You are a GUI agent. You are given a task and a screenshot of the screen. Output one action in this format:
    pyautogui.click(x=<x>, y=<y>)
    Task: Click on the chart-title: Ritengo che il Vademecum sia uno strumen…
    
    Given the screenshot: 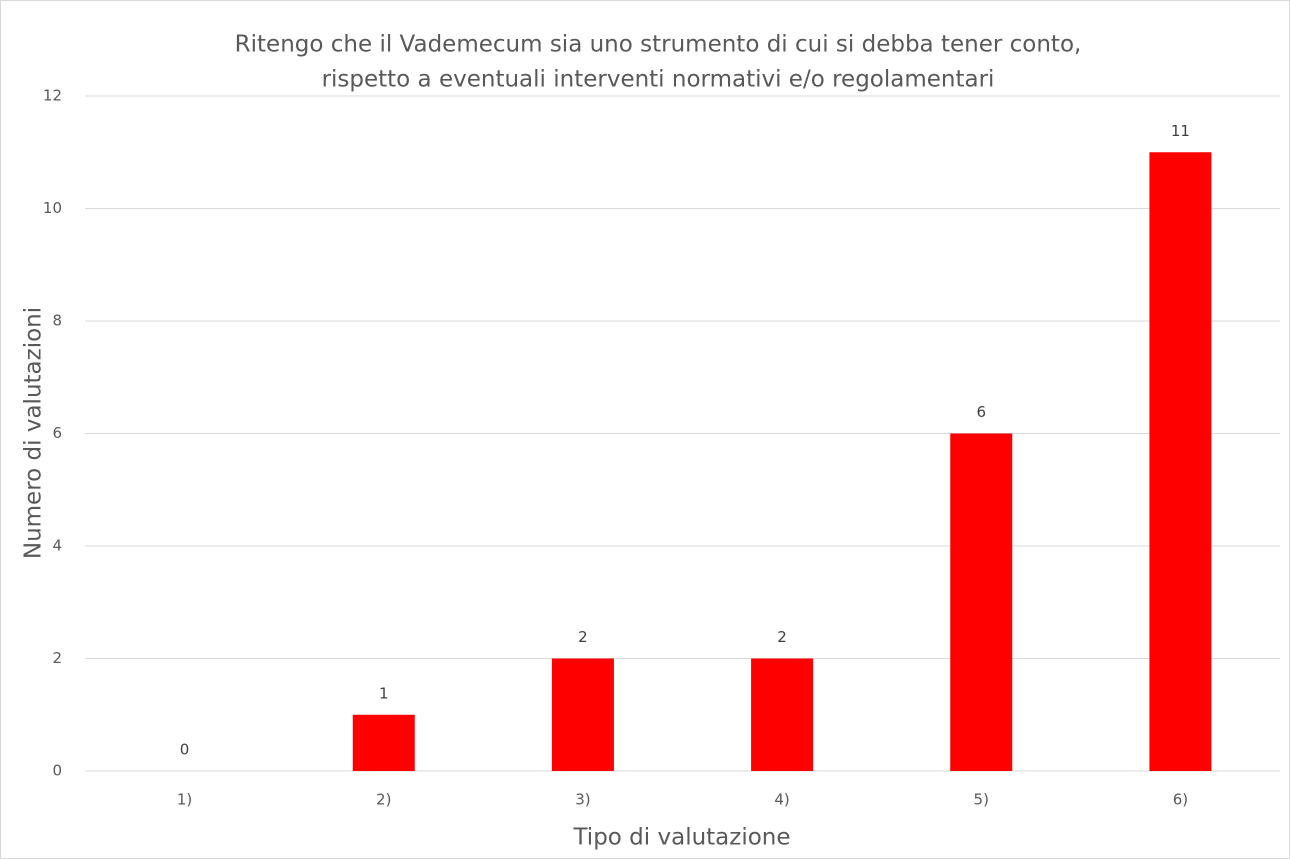 What is the action you would take?
    pyautogui.click(x=658, y=45)
    